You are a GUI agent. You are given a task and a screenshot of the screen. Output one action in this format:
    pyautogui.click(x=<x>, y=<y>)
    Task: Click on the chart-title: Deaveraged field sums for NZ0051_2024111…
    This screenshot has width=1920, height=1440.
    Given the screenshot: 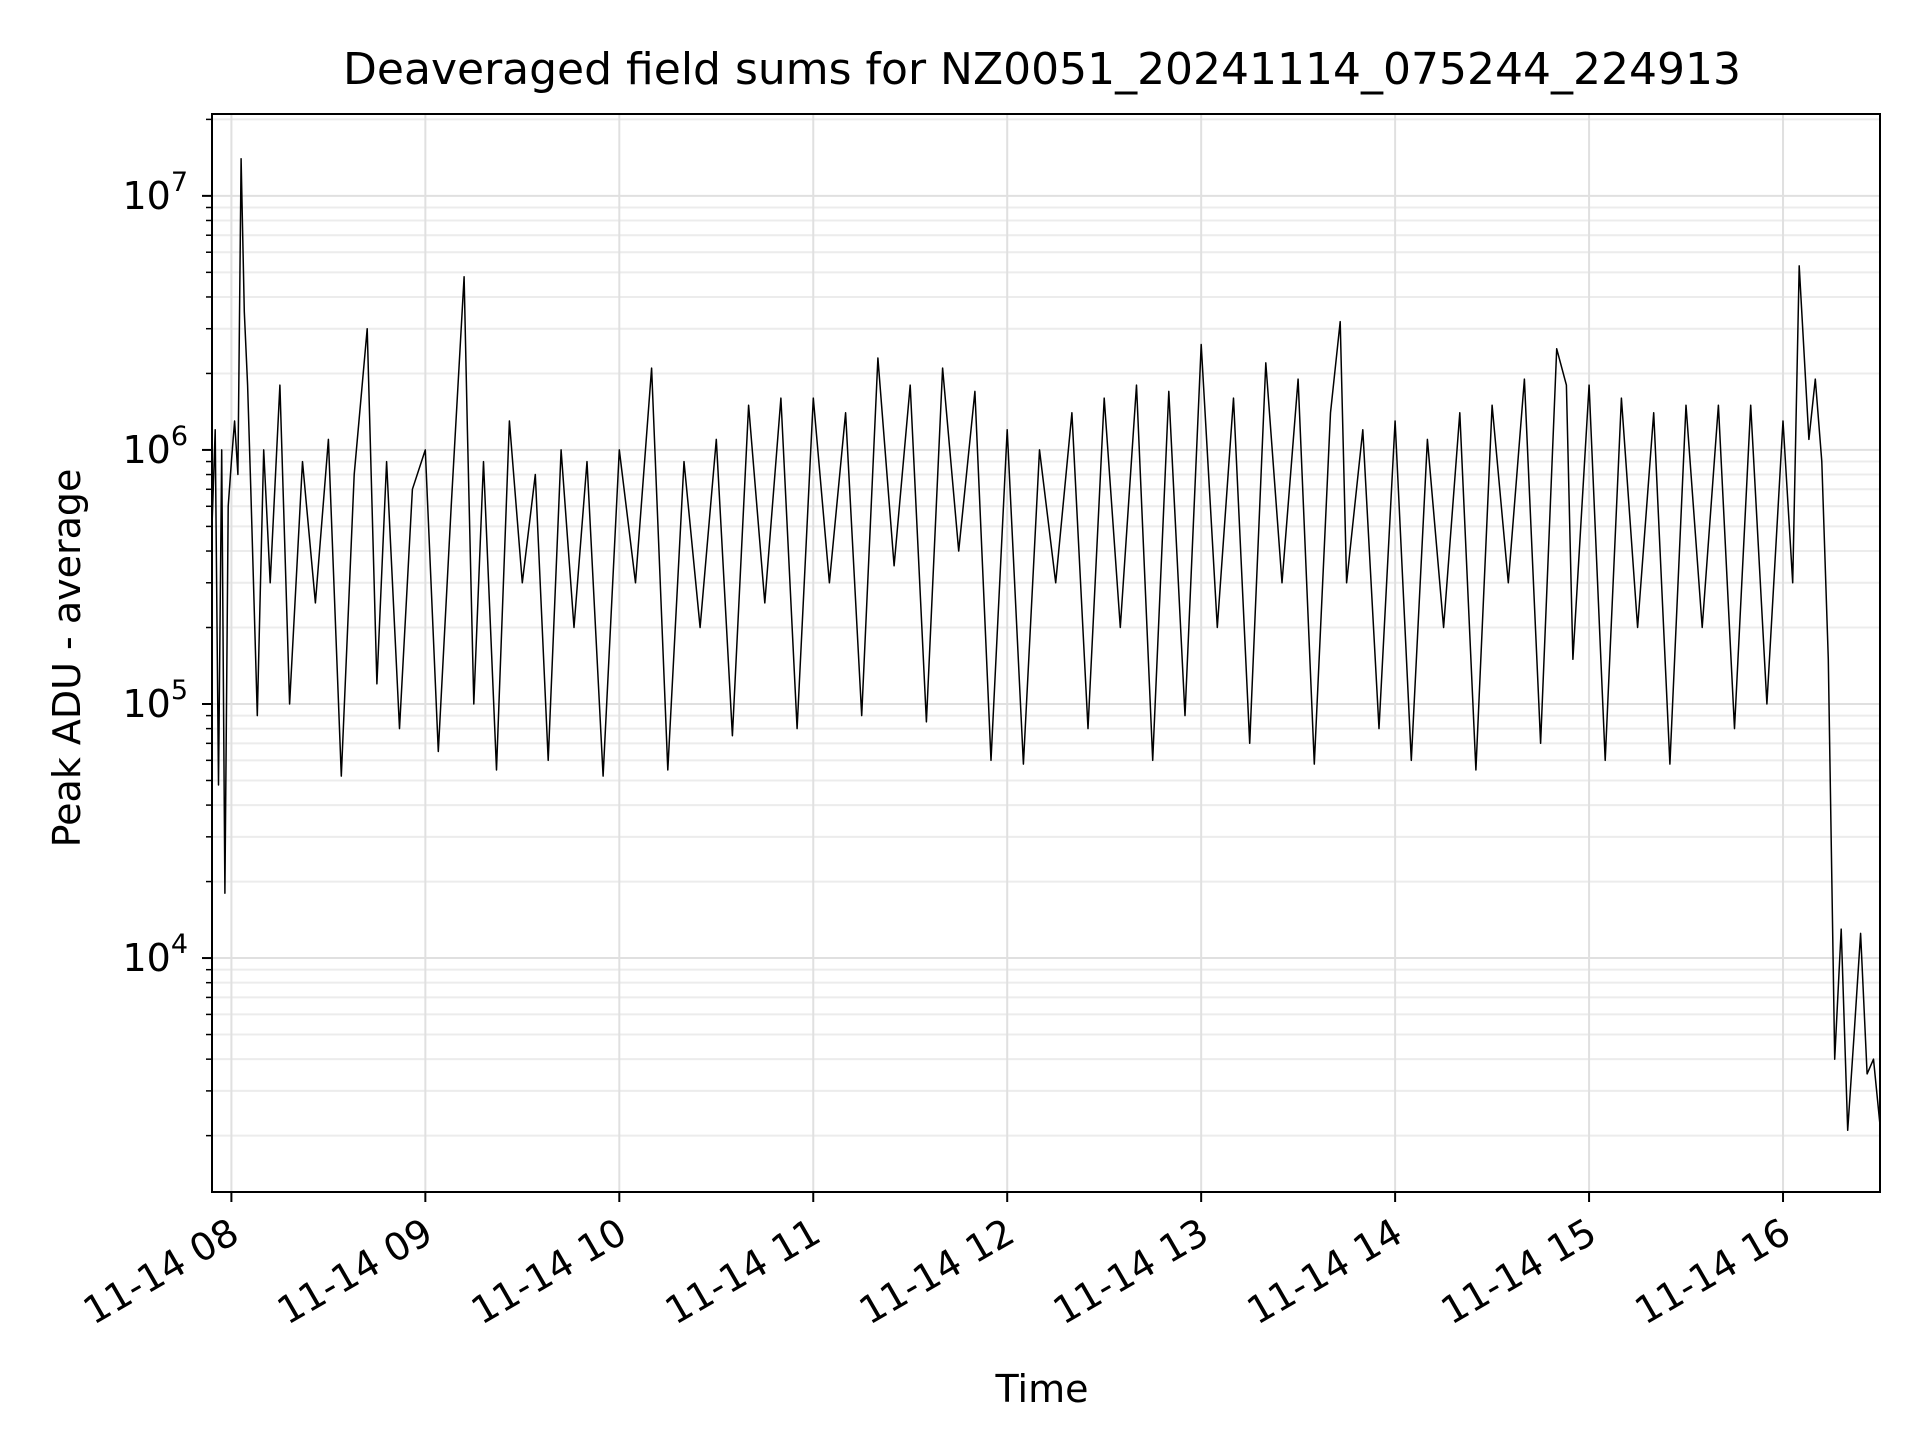 What is the action you would take?
    pyautogui.click(x=1042, y=69)
    